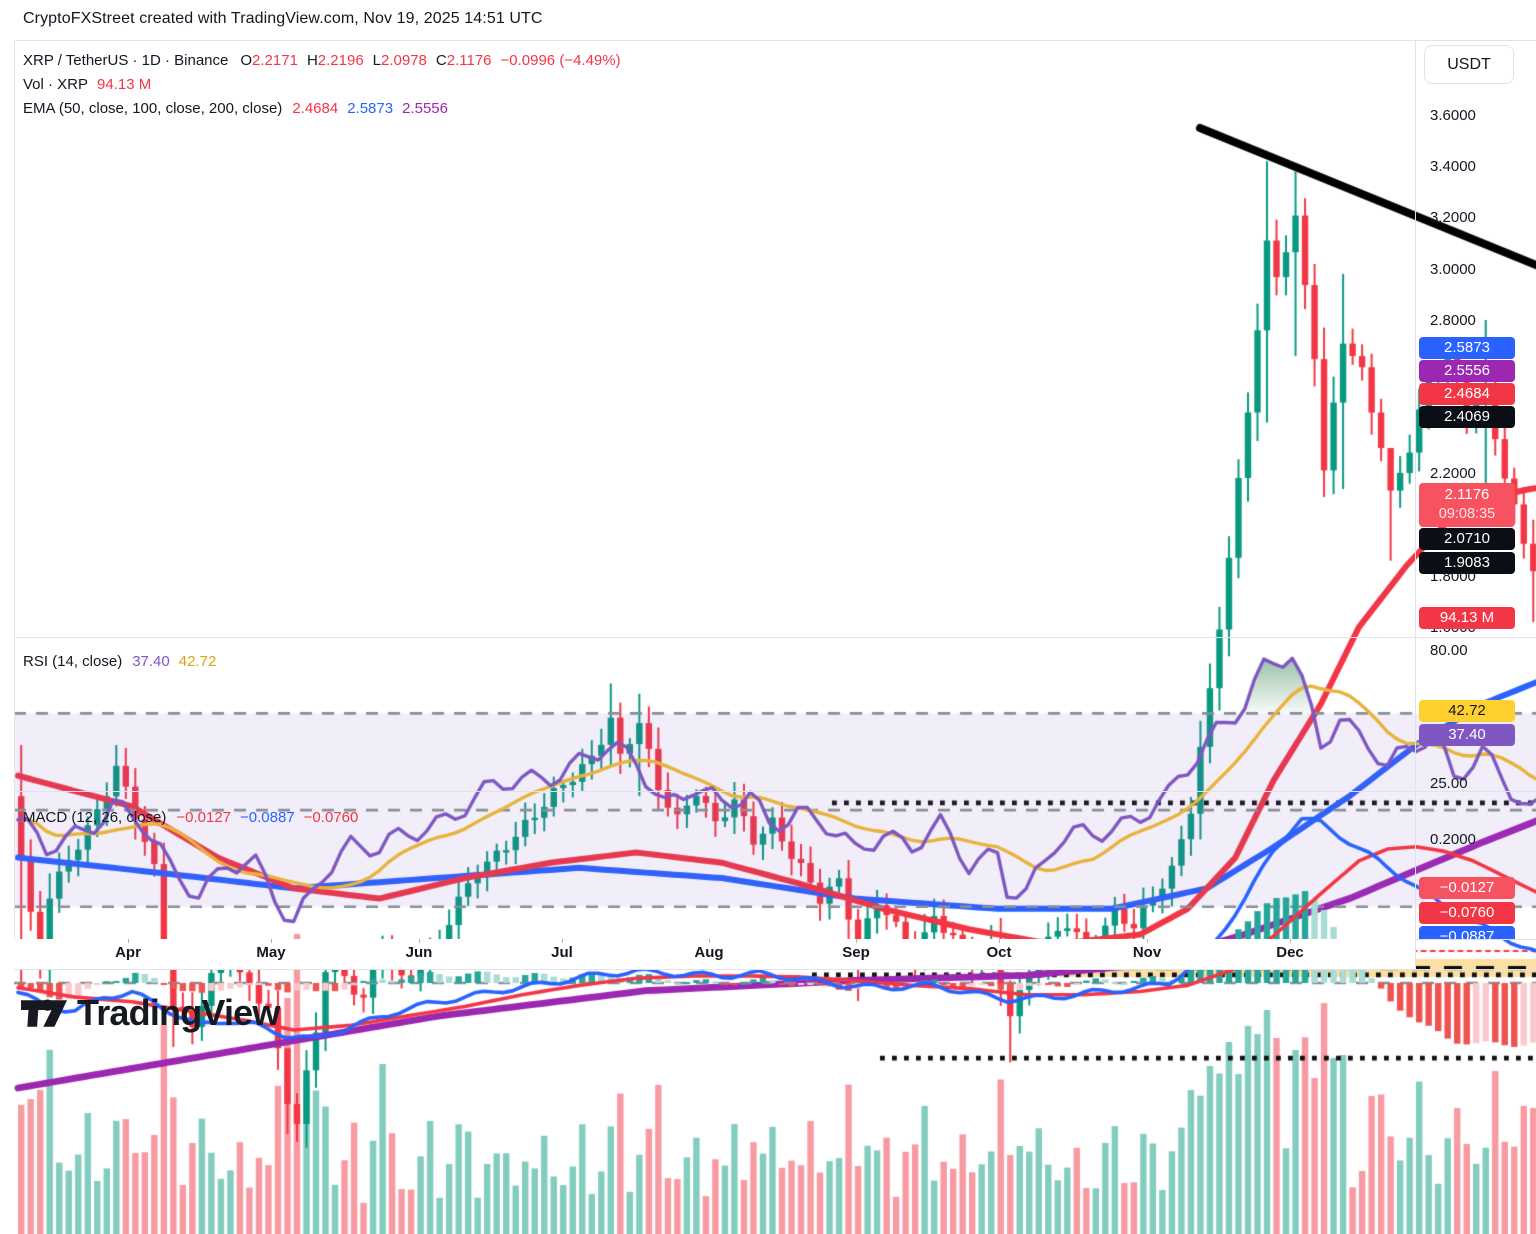  What do you see at coordinates (1467, 711) in the screenshot?
I see `price-badge: 42.72` at bounding box center [1467, 711].